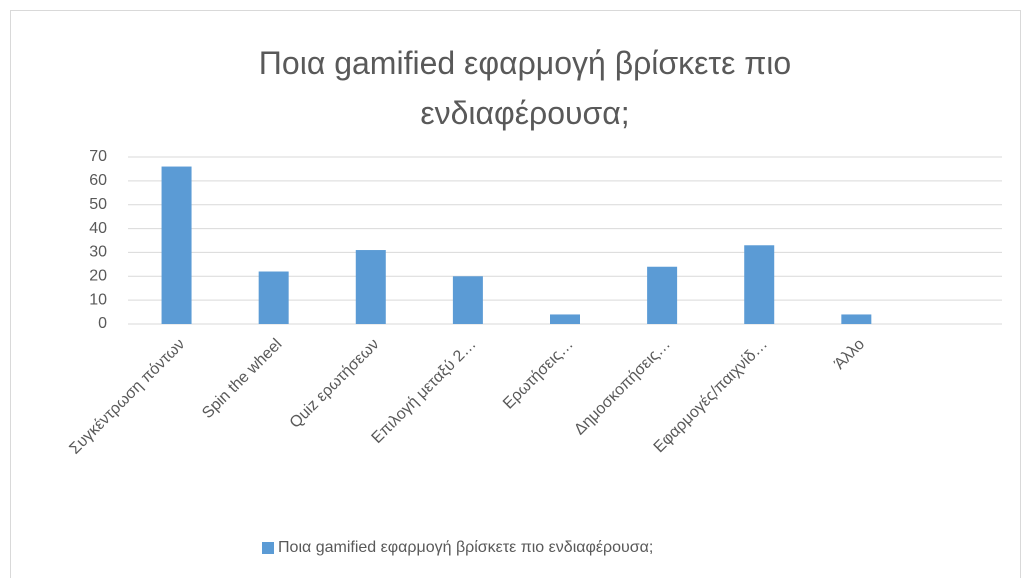  What do you see at coordinates (98, 276) in the screenshot?
I see `y-tick-label: 20` at bounding box center [98, 276].